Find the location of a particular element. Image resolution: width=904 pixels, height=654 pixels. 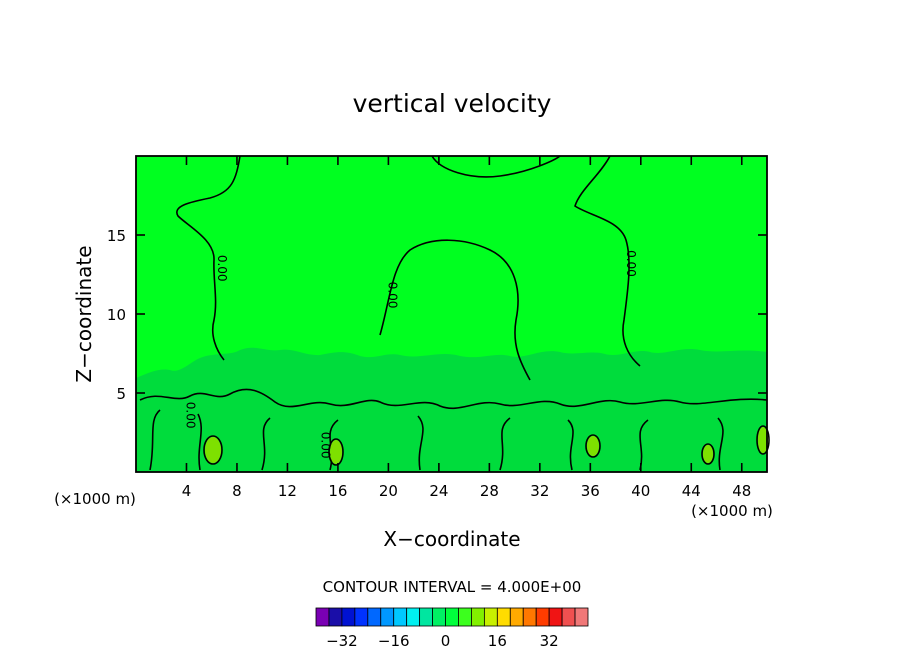

y-tick-label: 5 is located at coordinates (121, 394).